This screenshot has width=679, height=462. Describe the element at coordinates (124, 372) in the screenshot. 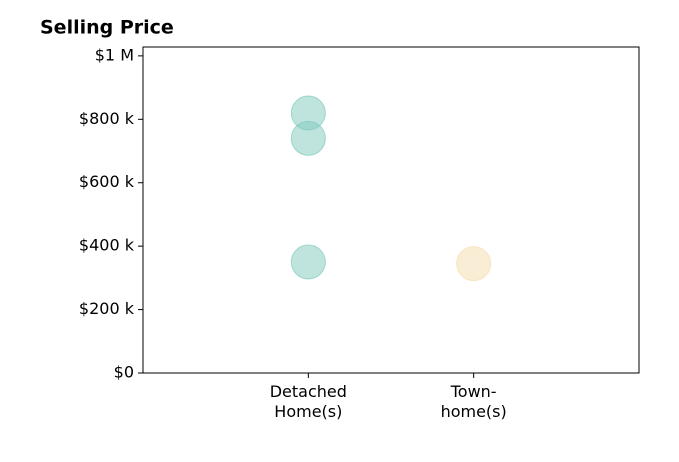

I see `y-tick-label: $0` at that location.